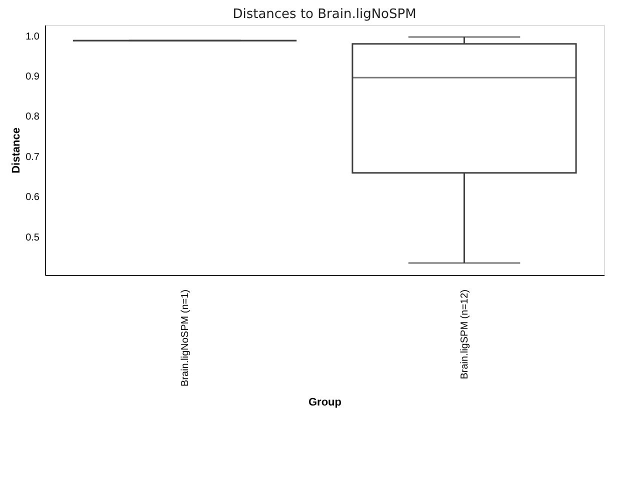 The image size is (640, 480). I want to click on y-tick-label: 0.7, so click(33, 157).